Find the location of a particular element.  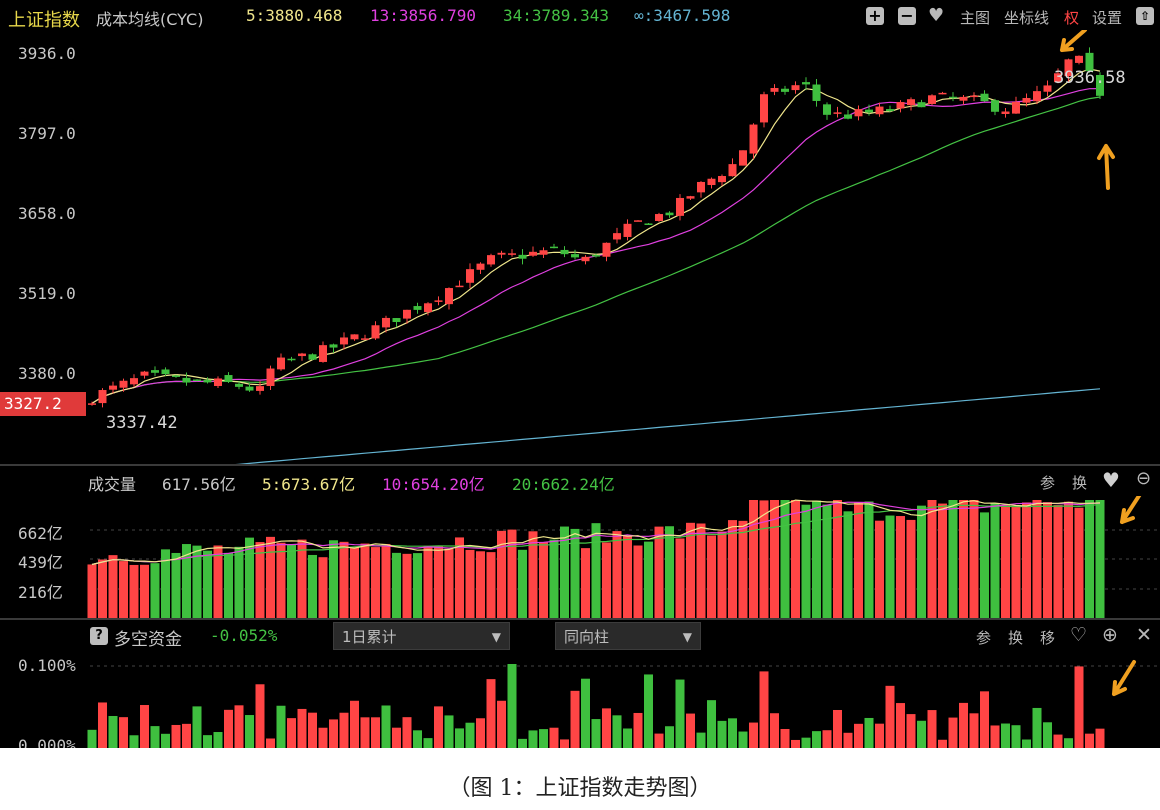

main-chart-button: 主图 is located at coordinates (975, 18).